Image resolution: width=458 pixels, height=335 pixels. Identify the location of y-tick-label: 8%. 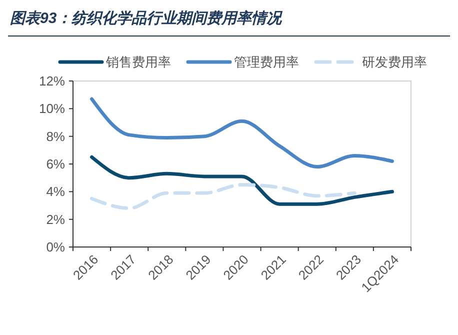
(56, 136).